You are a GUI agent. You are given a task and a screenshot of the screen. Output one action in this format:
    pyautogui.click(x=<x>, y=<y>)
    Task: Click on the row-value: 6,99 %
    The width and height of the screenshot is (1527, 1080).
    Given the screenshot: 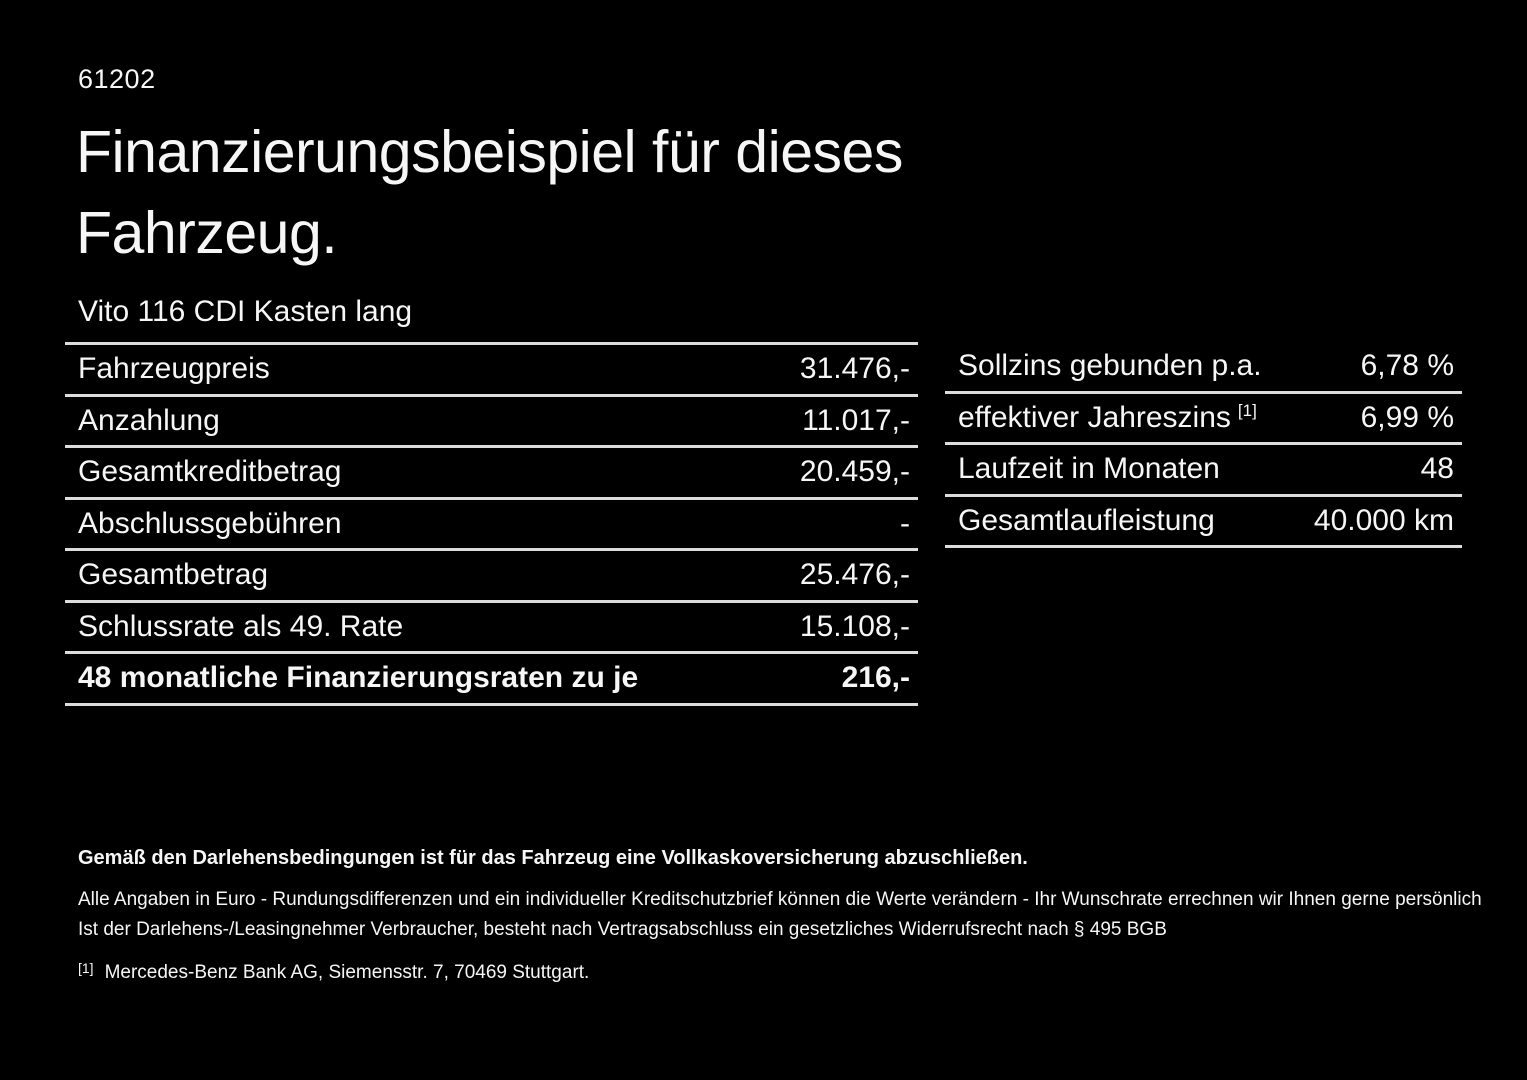 What is the action you would take?
    pyautogui.click(x=1407, y=417)
    